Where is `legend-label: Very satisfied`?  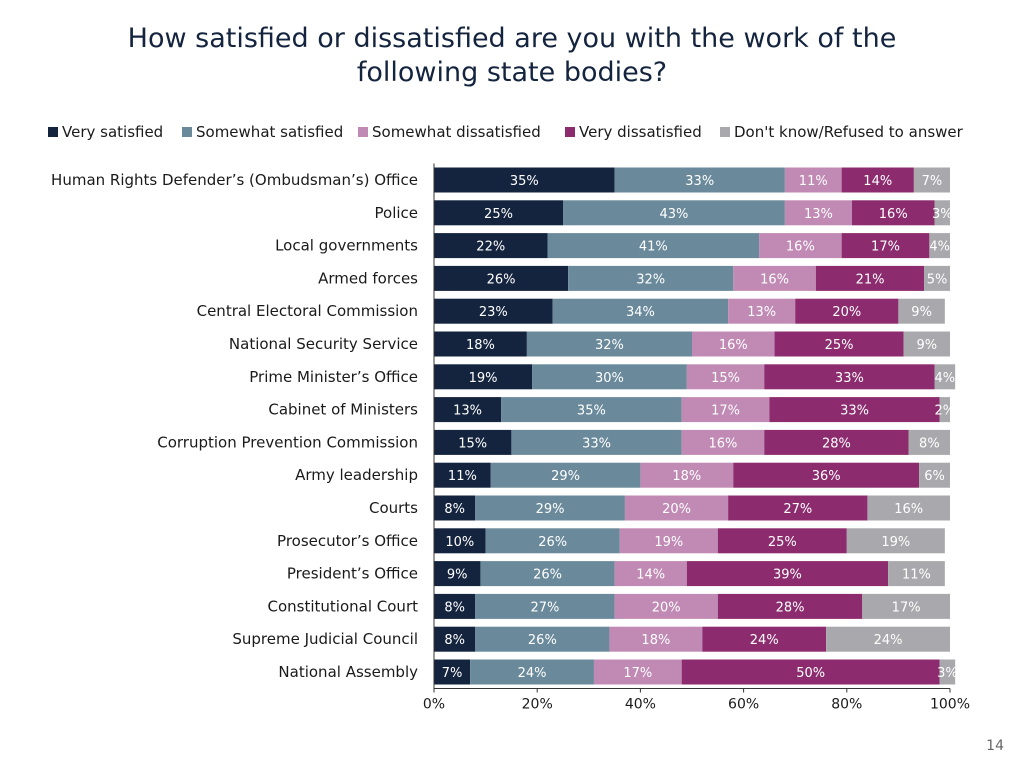
legend-label: Very satisfied is located at coordinates (113, 132).